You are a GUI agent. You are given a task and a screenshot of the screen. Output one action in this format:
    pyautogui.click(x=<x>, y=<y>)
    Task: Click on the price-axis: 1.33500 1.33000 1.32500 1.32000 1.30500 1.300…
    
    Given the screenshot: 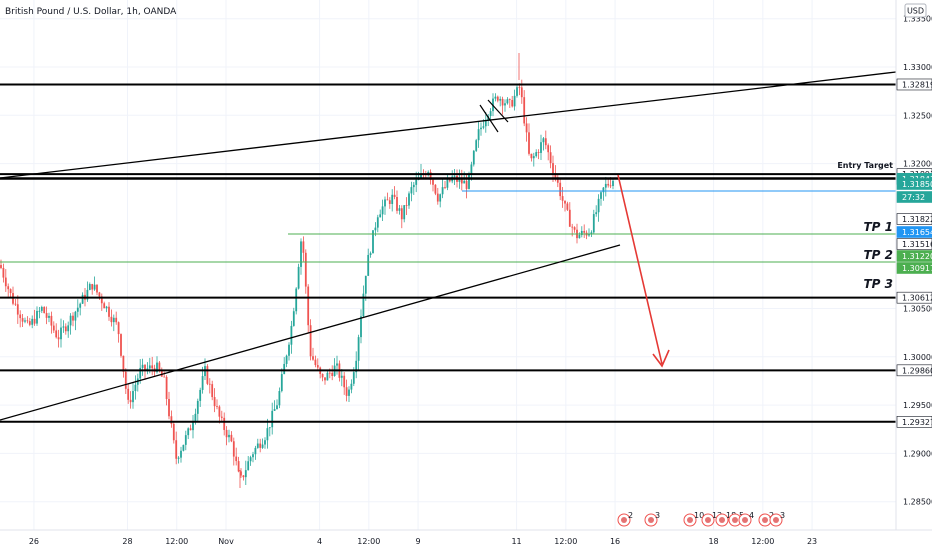 What is the action you would take?
    pyautogui.click(x=917, y=261)
    